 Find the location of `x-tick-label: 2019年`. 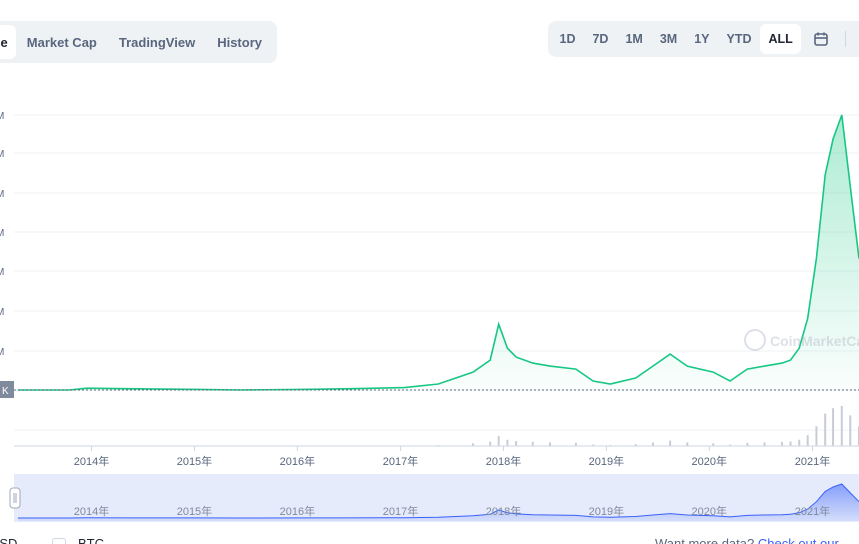

x-tick-label: 2019年 is located at coordinates (606, 461).